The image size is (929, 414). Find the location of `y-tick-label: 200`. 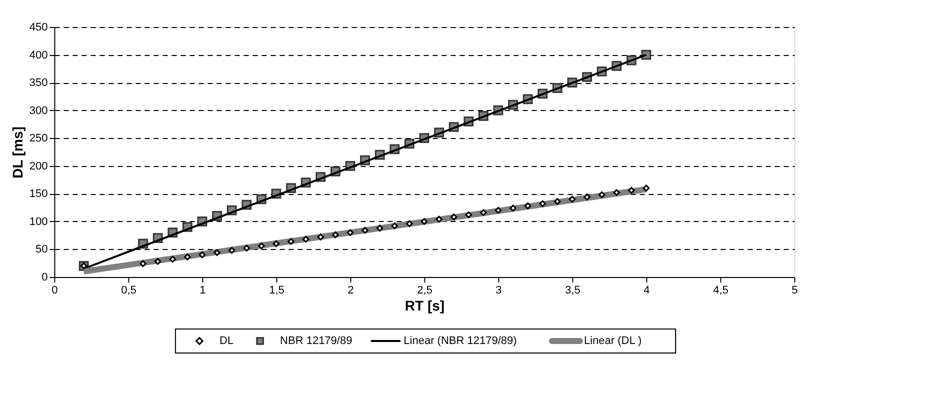

y-tick-label: 200 is located at coordinates (38, 166).